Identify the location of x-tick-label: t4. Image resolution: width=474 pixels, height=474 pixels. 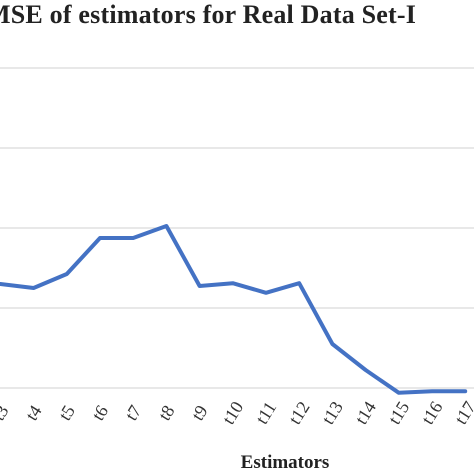
(33, 413).